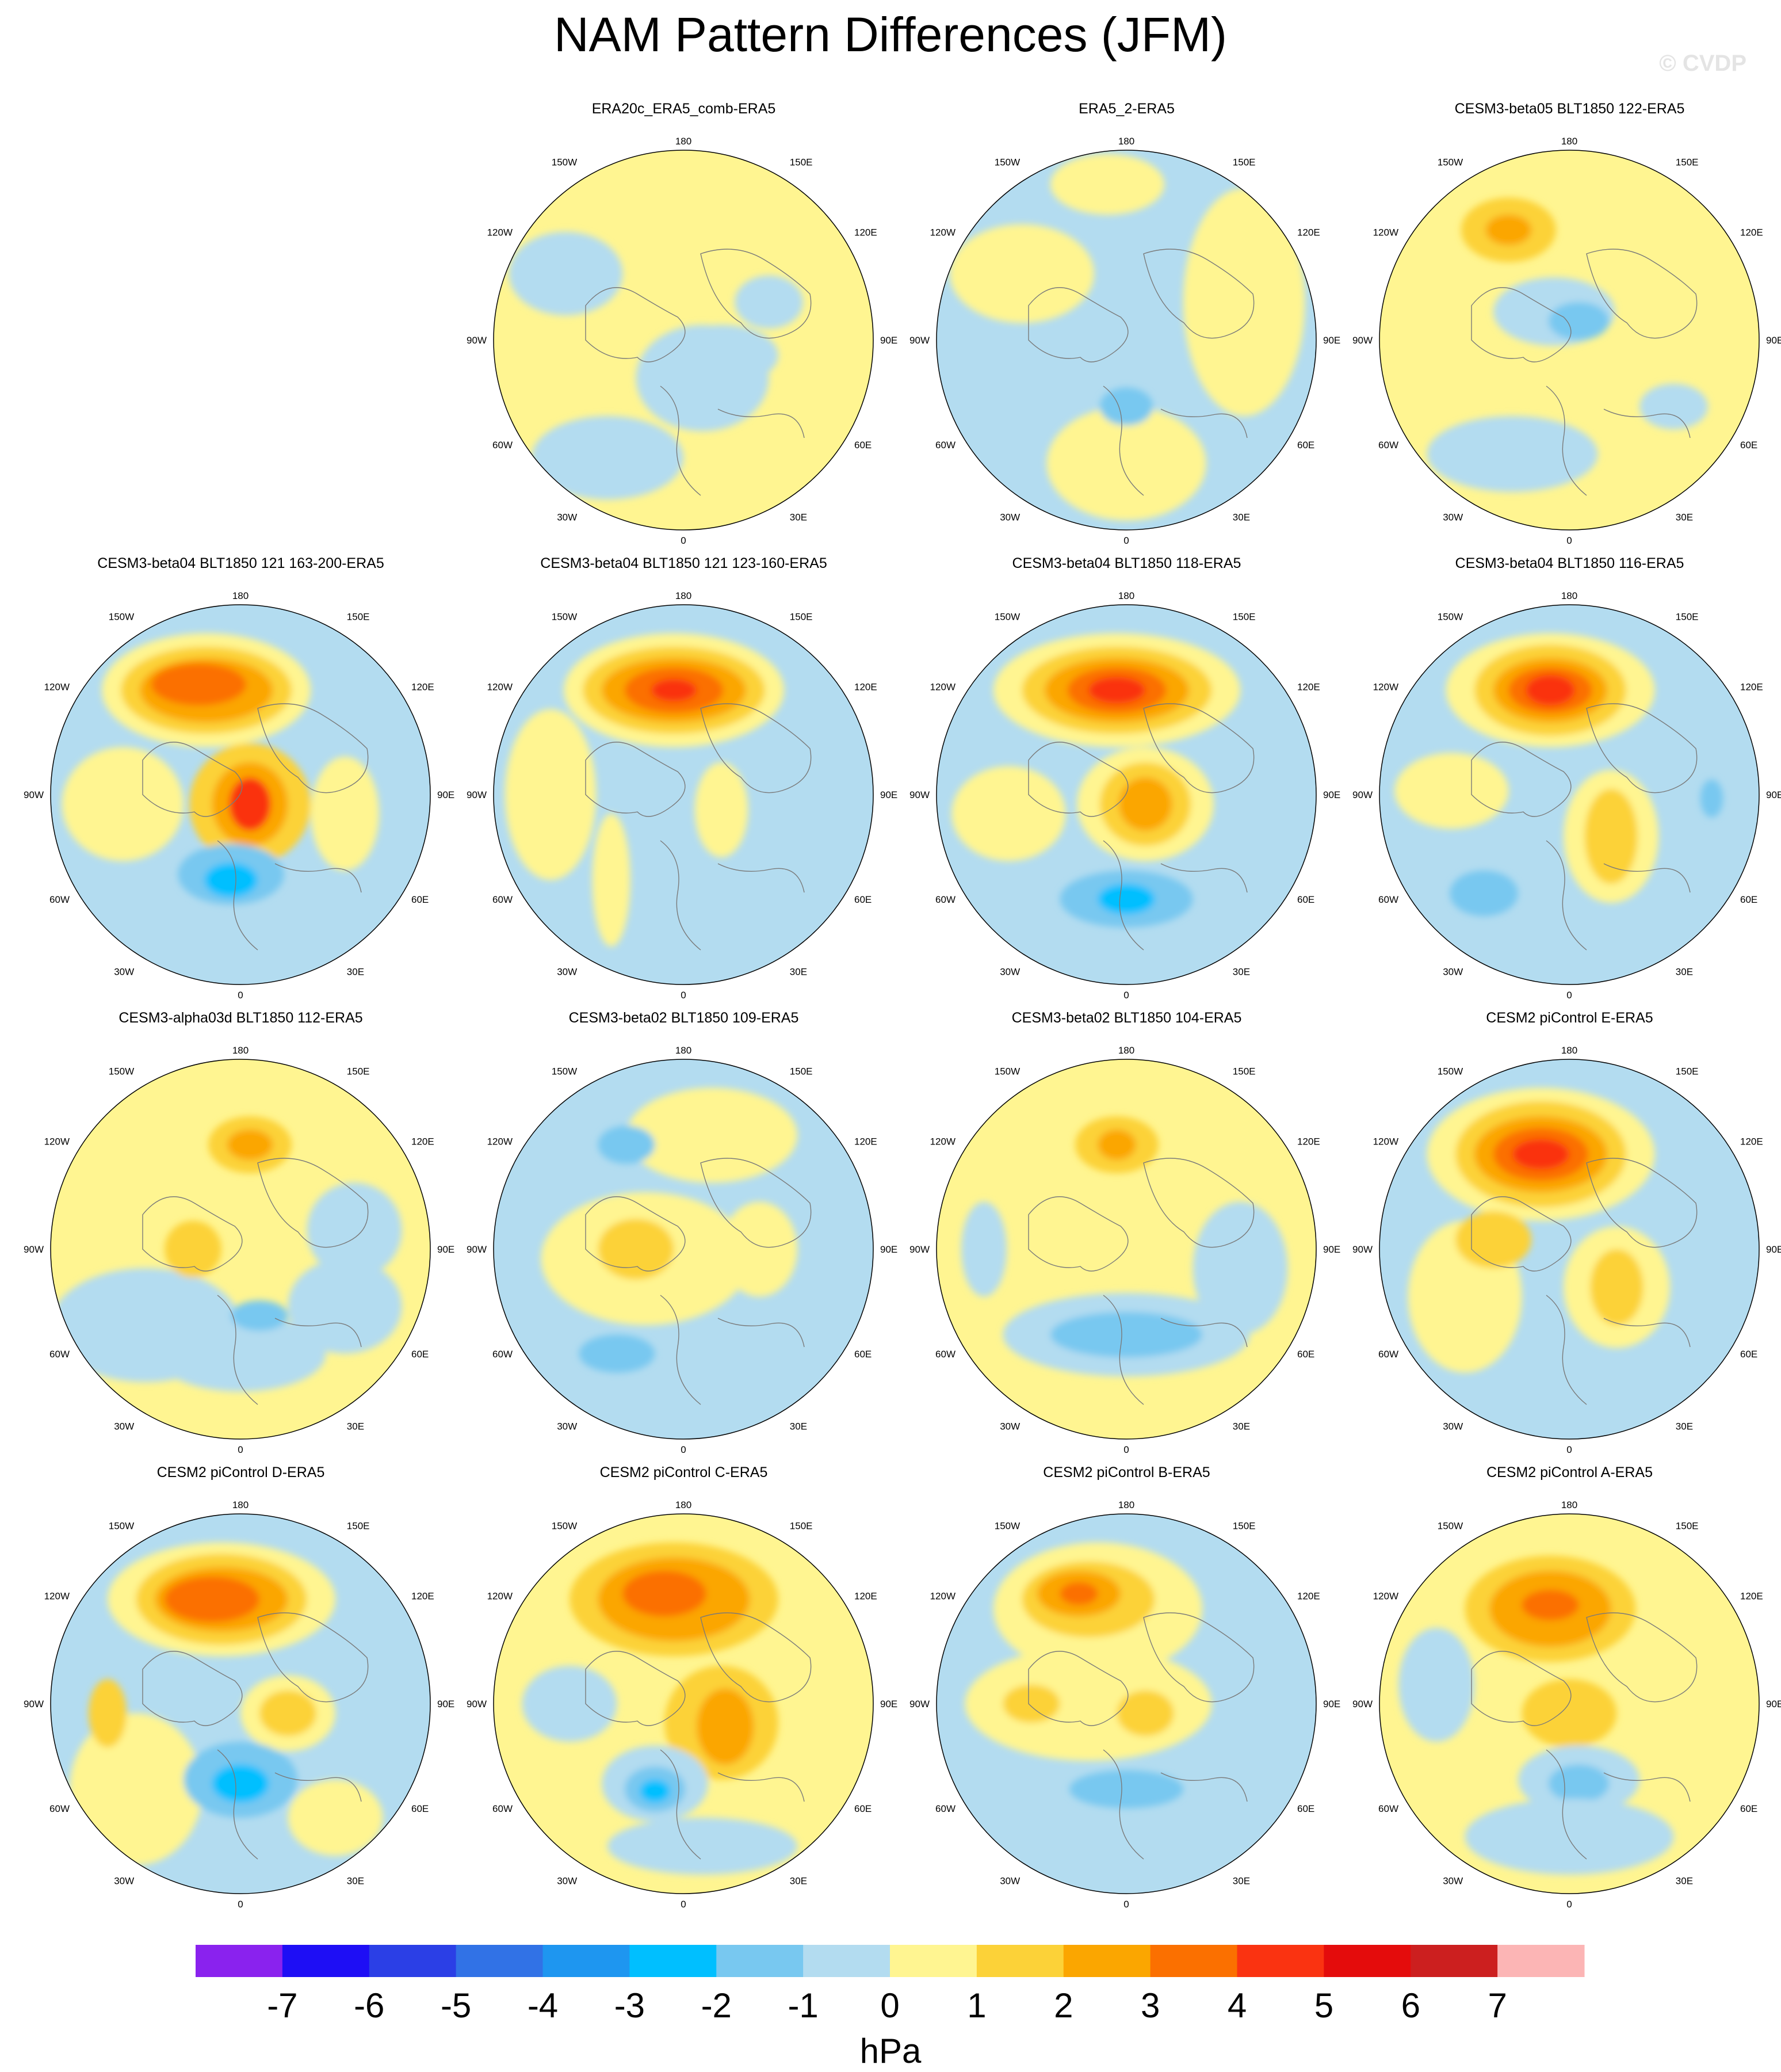  Describe the element at coordinates (683, 1018) in the screenshot. I see `panel-title: CESM3-beta02 BLT1850 109-ERA5` at that location.